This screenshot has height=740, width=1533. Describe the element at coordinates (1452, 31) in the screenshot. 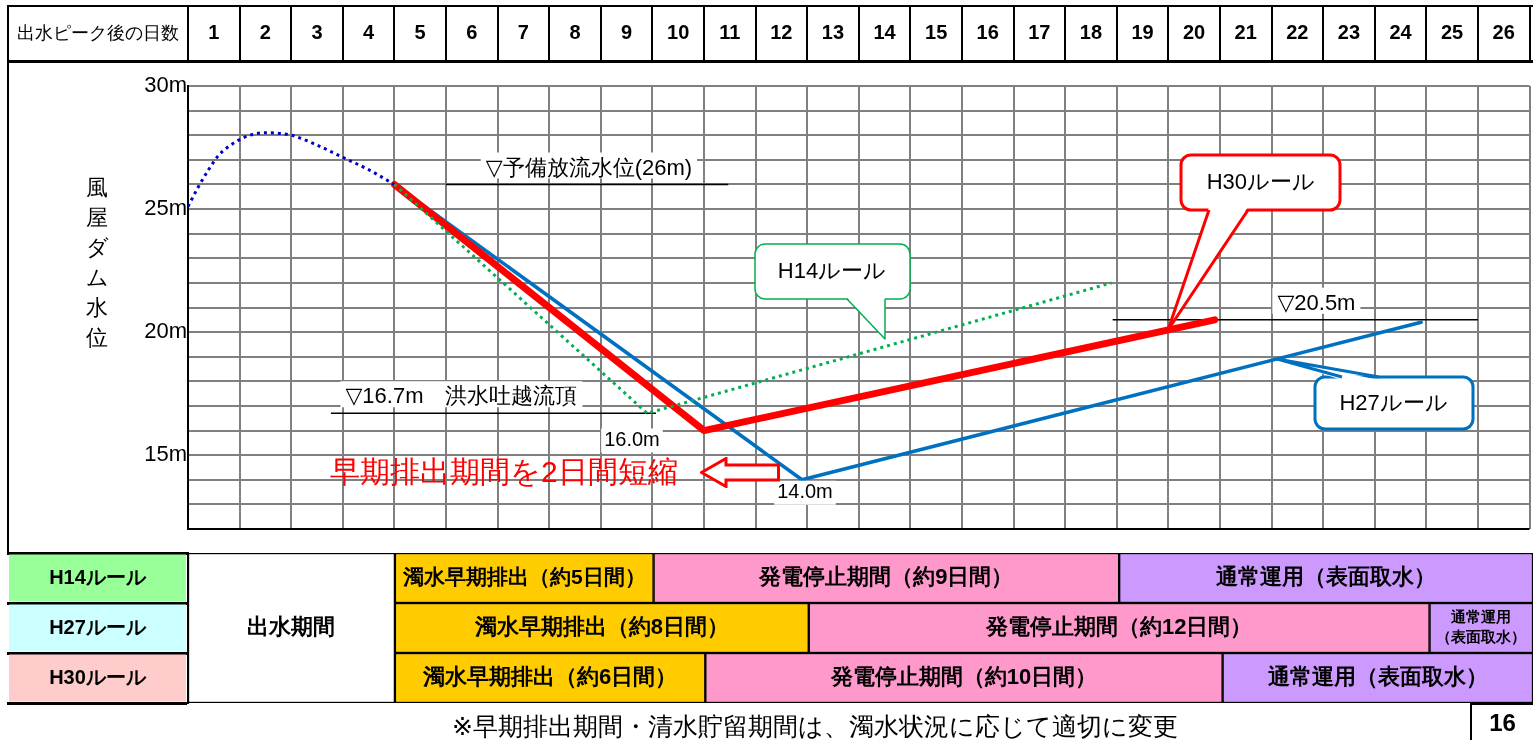

I see `x-tick-label: 25` at that location.